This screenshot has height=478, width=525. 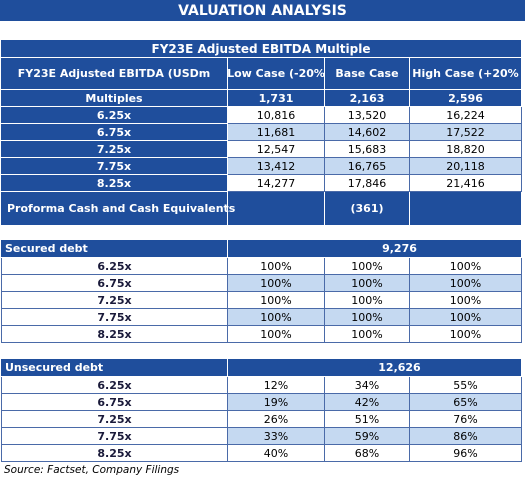 What do you see at coordinates (466, 385) in the screenshot?
I see `value-cell: 55%` at bounding box center [466, 385].